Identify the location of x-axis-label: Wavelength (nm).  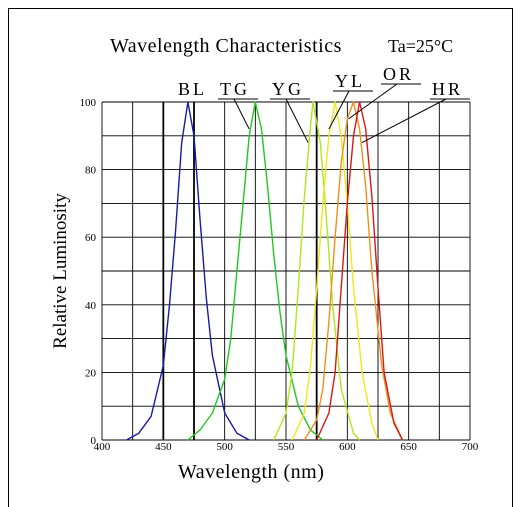
(251, 472).